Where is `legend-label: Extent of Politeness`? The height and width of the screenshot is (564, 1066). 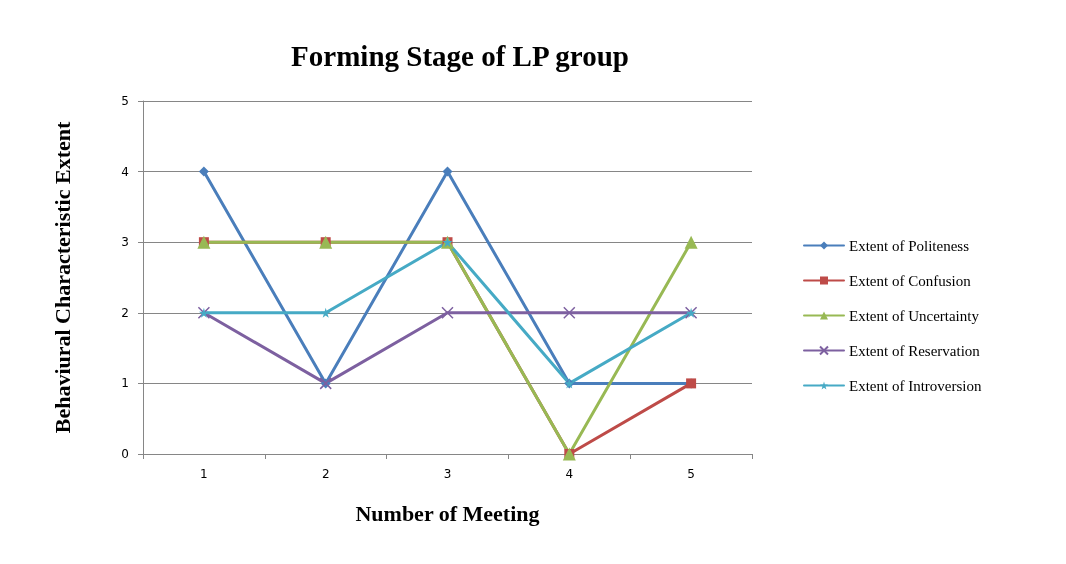
legend-label: Extent of Politeness is located at coordinates (909, 245).